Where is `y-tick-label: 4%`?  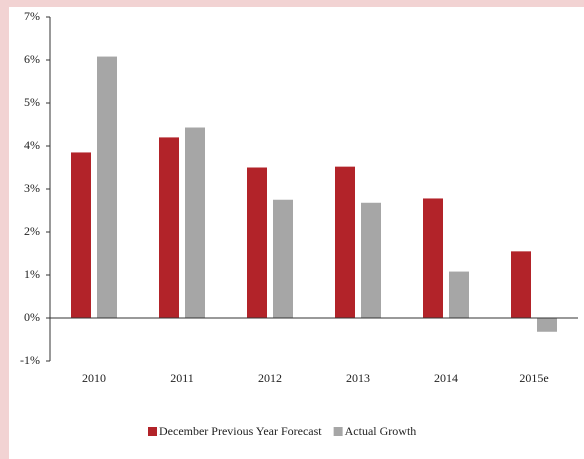
y-tick-label: 4% is located at coordinates (32, 145).